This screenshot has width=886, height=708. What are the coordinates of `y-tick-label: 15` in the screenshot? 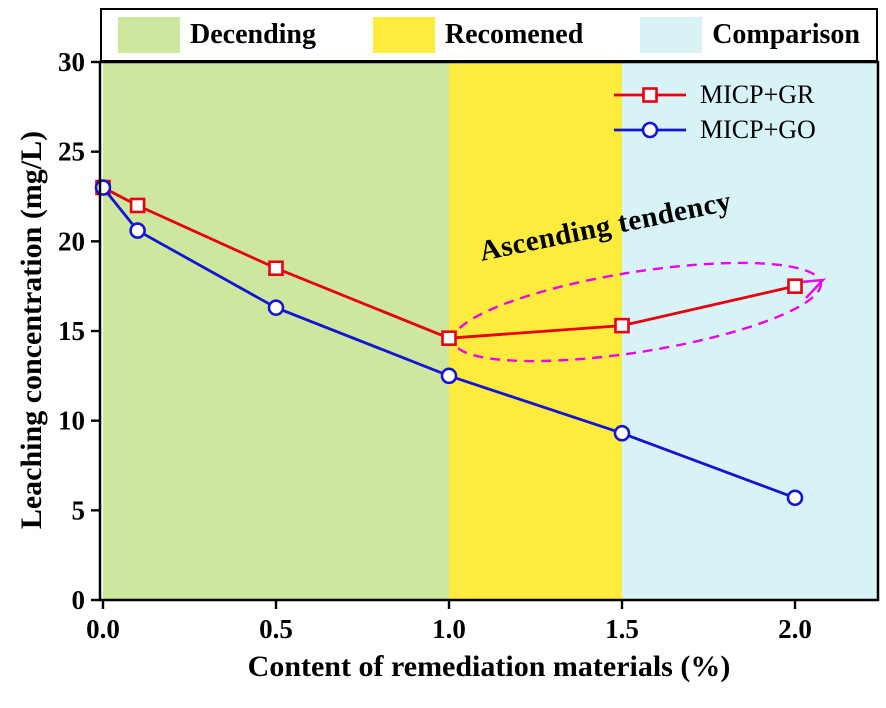 It's located at (71, 331).